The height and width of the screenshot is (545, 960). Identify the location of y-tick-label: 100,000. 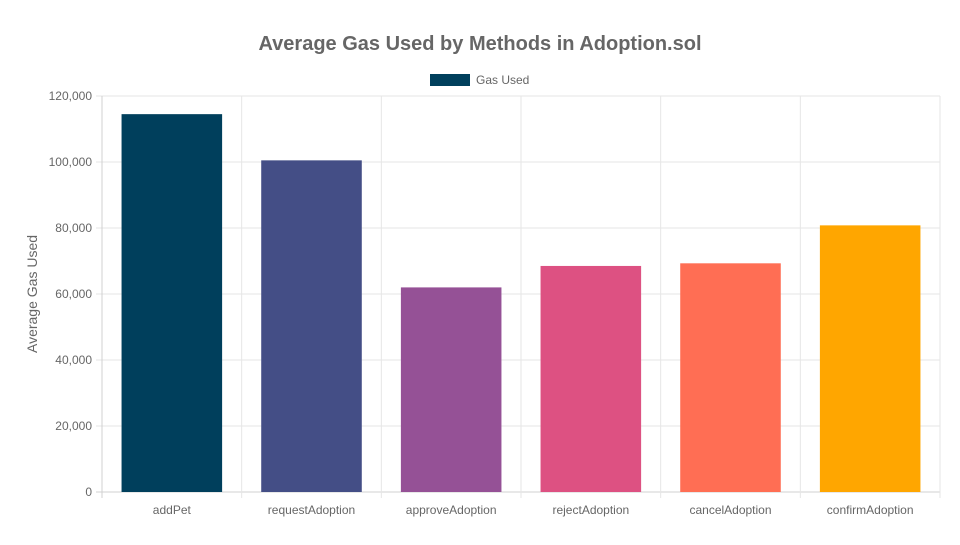
(71, 162).